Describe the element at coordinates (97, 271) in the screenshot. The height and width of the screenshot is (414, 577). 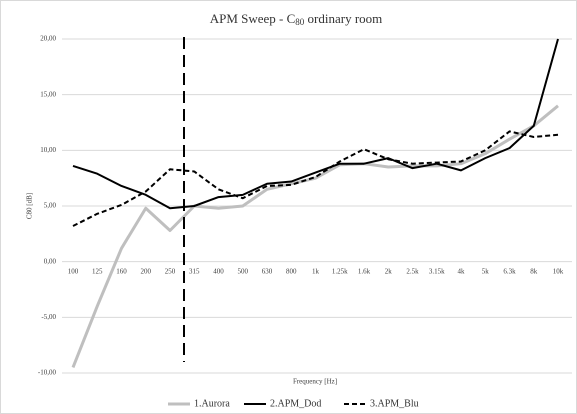
I see `x-tick-label: 125` at that location.